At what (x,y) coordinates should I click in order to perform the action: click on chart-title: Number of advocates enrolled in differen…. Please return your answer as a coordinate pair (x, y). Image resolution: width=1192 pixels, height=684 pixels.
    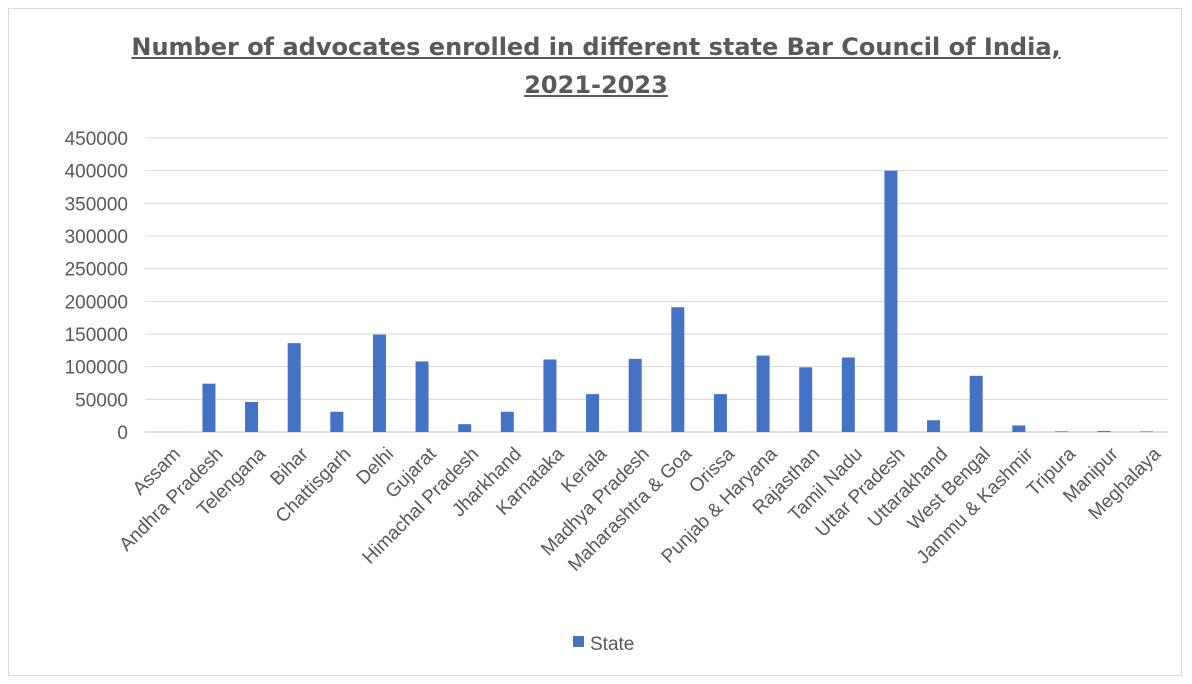
    Looking at the image, I should click on (596, 66).